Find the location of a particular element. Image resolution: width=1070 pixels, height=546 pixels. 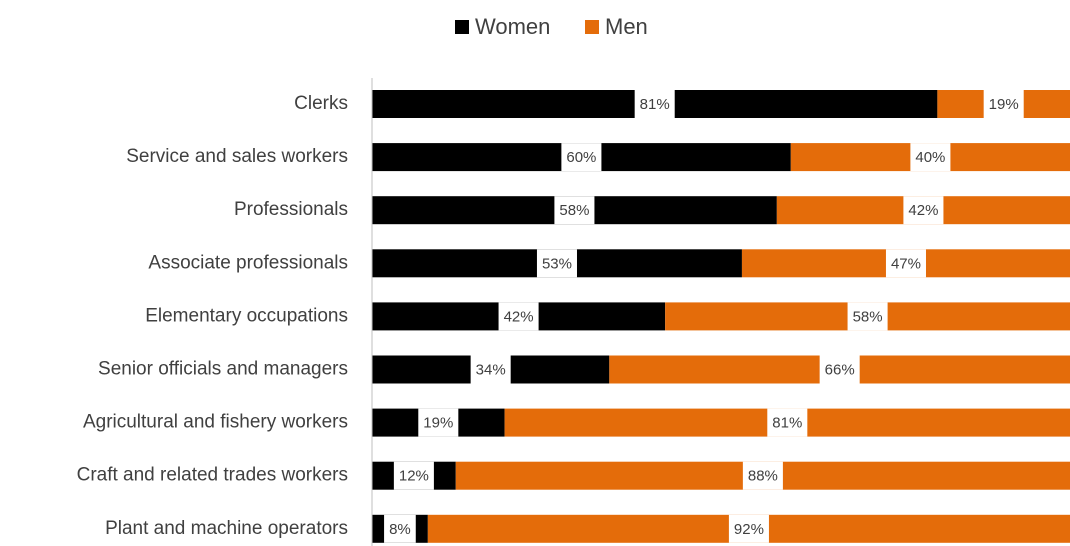

value-label: 8% is located at coordinates (400, 529).